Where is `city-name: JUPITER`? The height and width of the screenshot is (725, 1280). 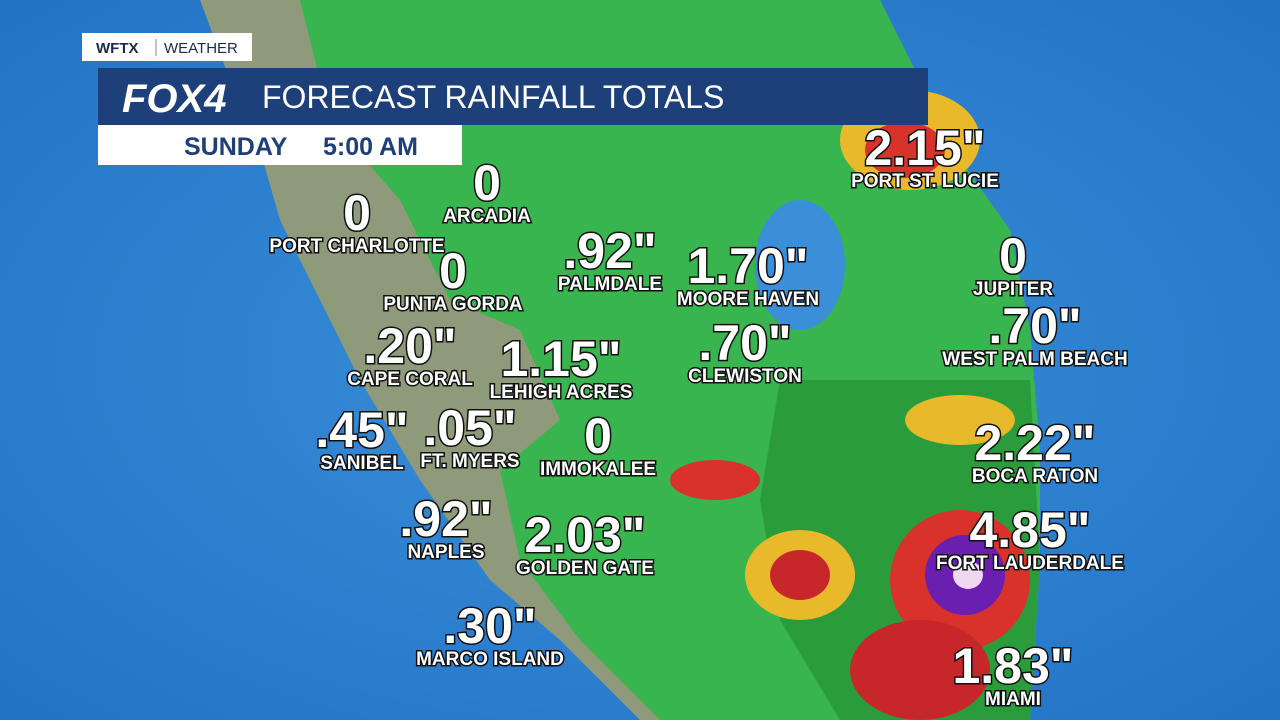 city-name: JUPITER is located at coordinates (1013, 289).